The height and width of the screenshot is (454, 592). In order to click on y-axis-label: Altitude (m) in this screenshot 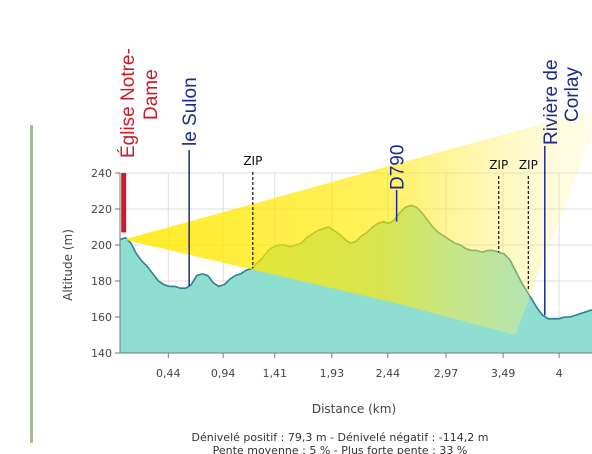, I will do `click(68, 265)`.